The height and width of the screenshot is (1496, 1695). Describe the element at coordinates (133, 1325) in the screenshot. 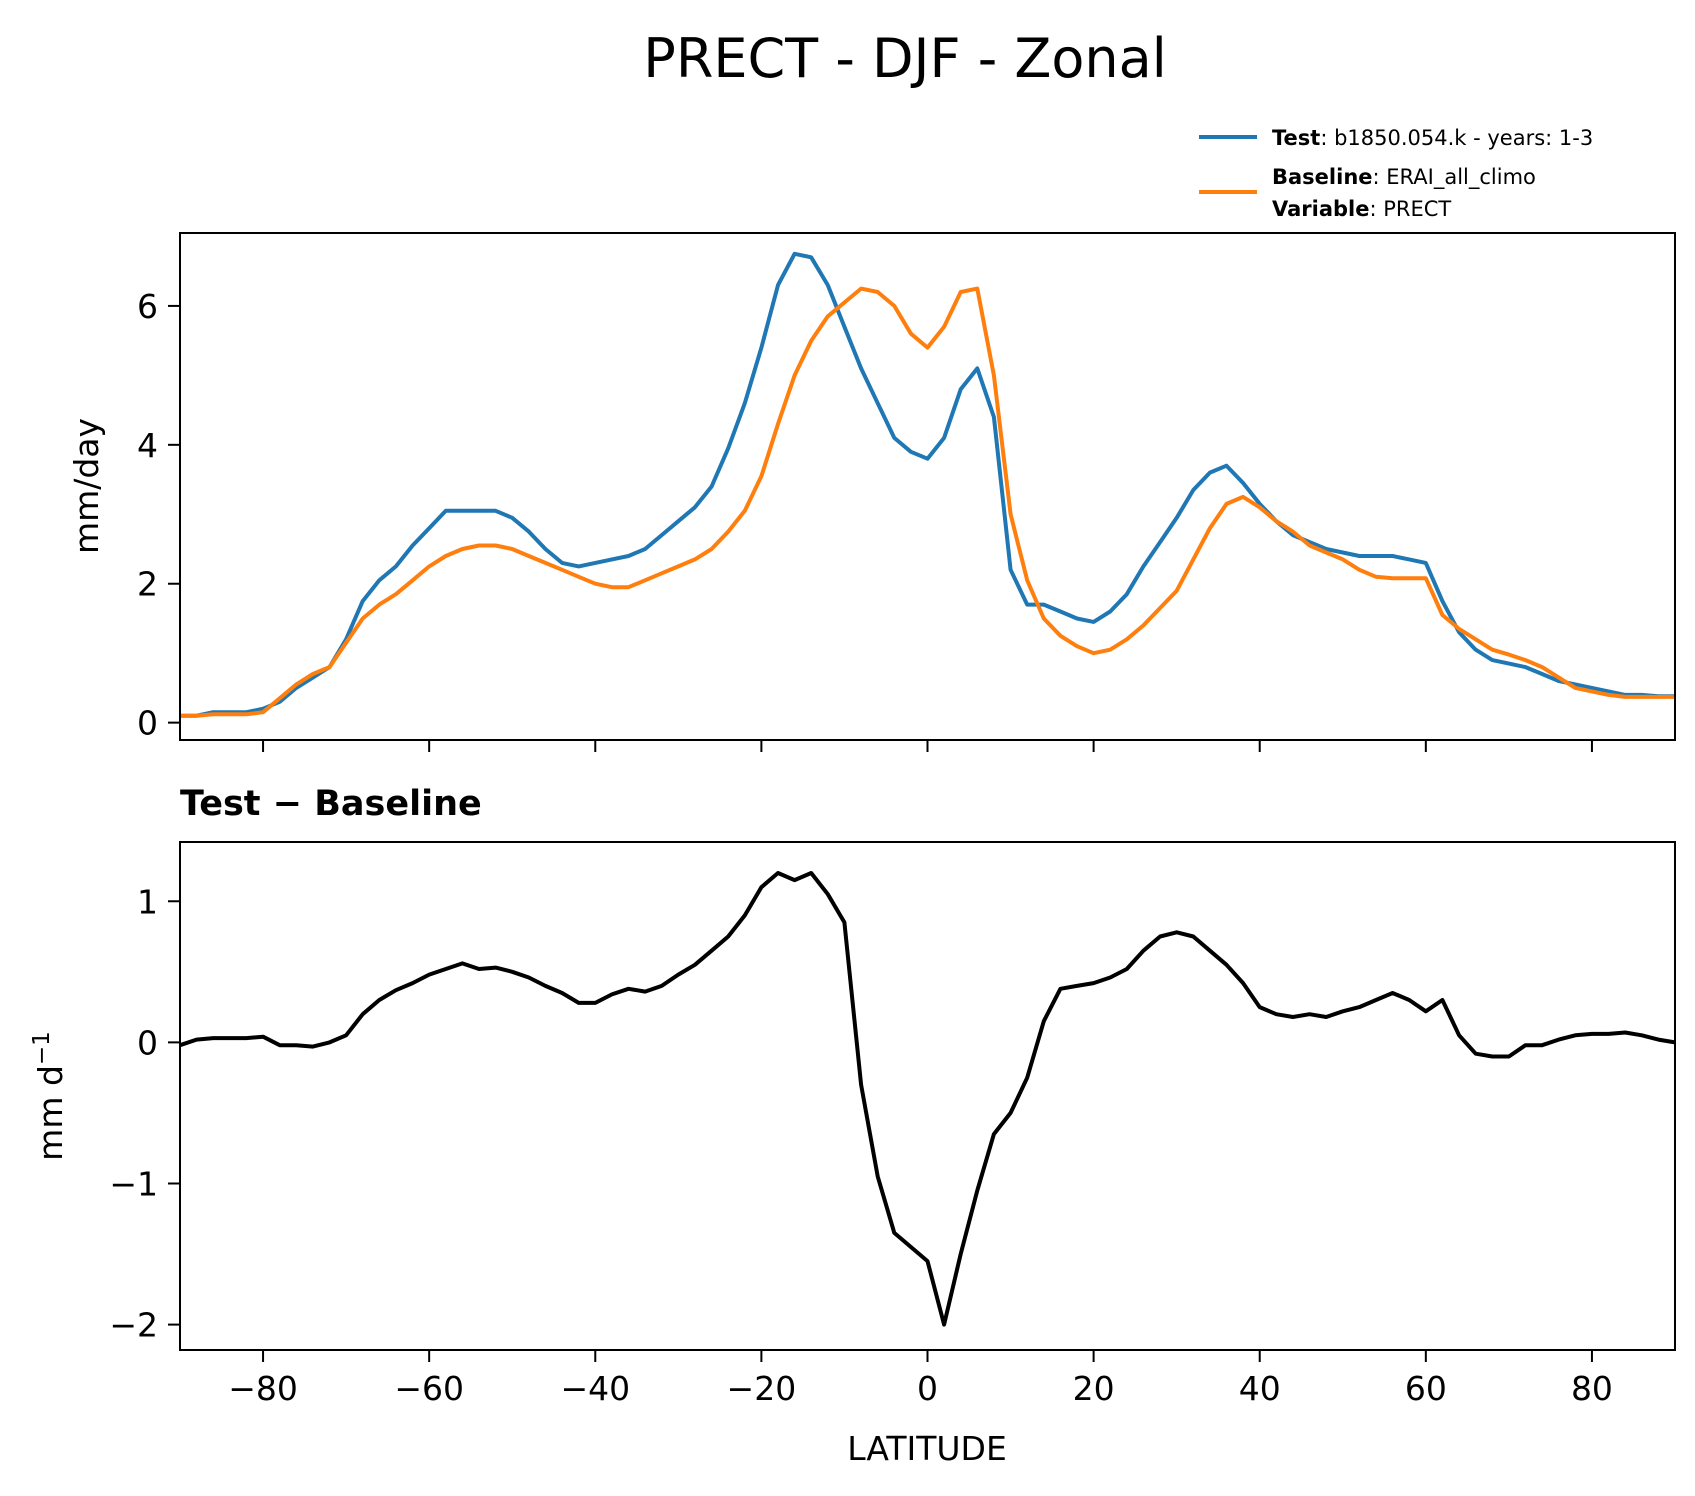

I see `bottom-y-tick-label: −2` at that location.